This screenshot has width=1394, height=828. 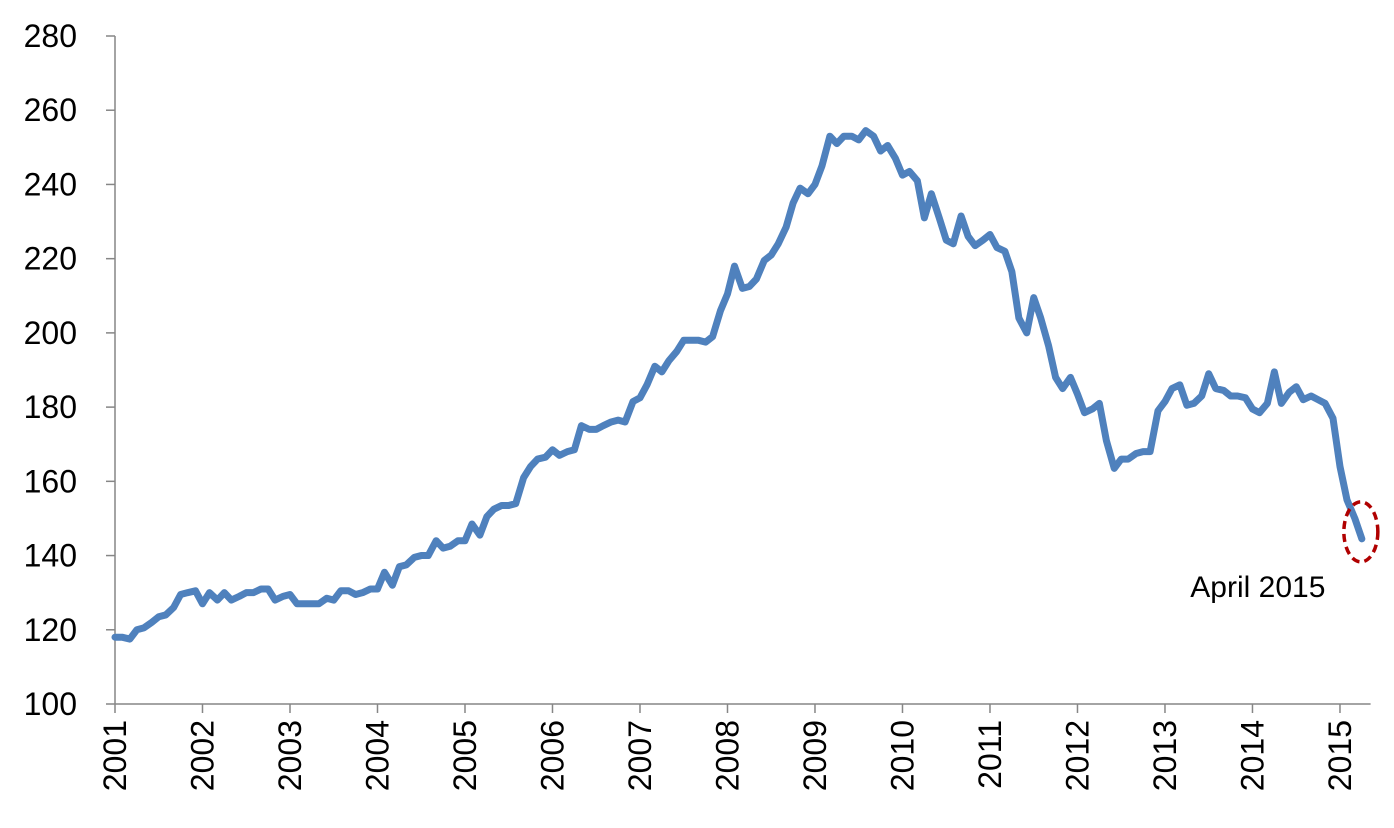 I want to click on x-tick-label: 2013, so click(x=1165, y=755).